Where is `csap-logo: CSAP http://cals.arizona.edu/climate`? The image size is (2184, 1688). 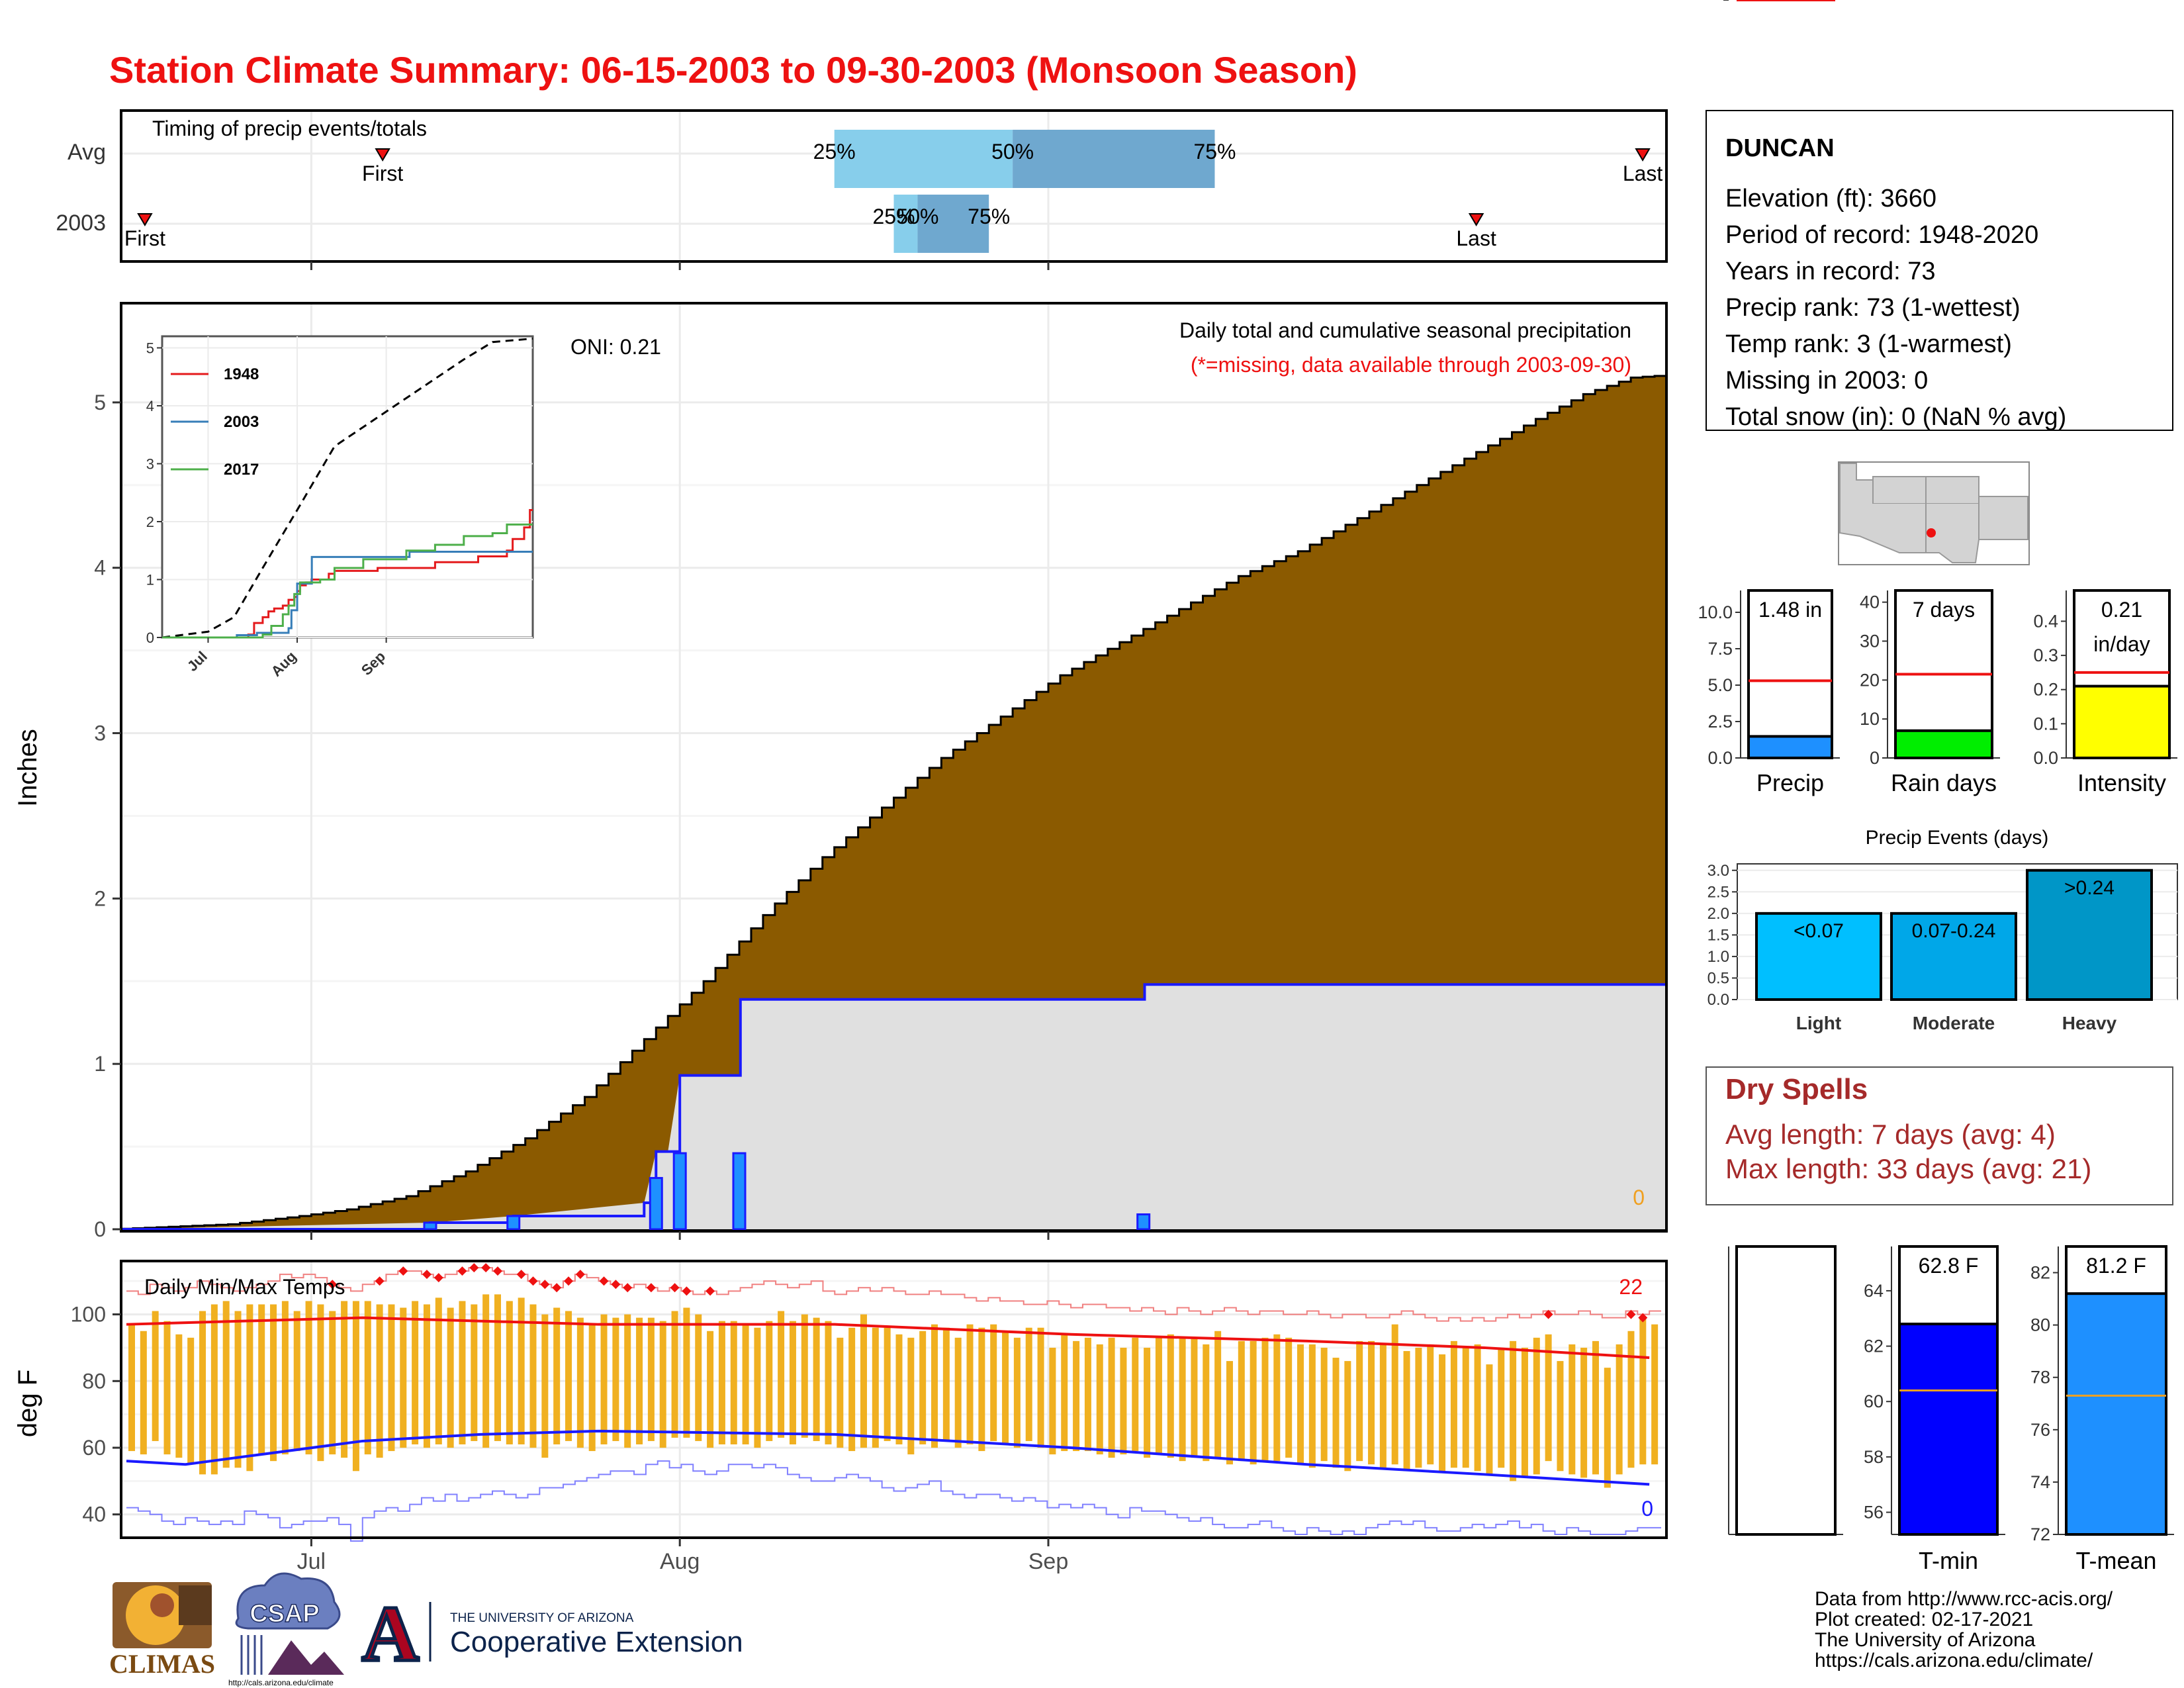
csap-logo: CSAP http://cals.arizona.edu/climate is located at coordinates (286, 1629).